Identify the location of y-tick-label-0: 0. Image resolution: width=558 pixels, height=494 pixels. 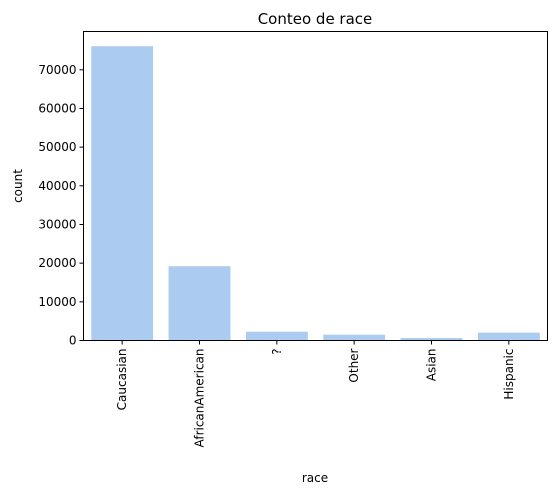
(73, 341).